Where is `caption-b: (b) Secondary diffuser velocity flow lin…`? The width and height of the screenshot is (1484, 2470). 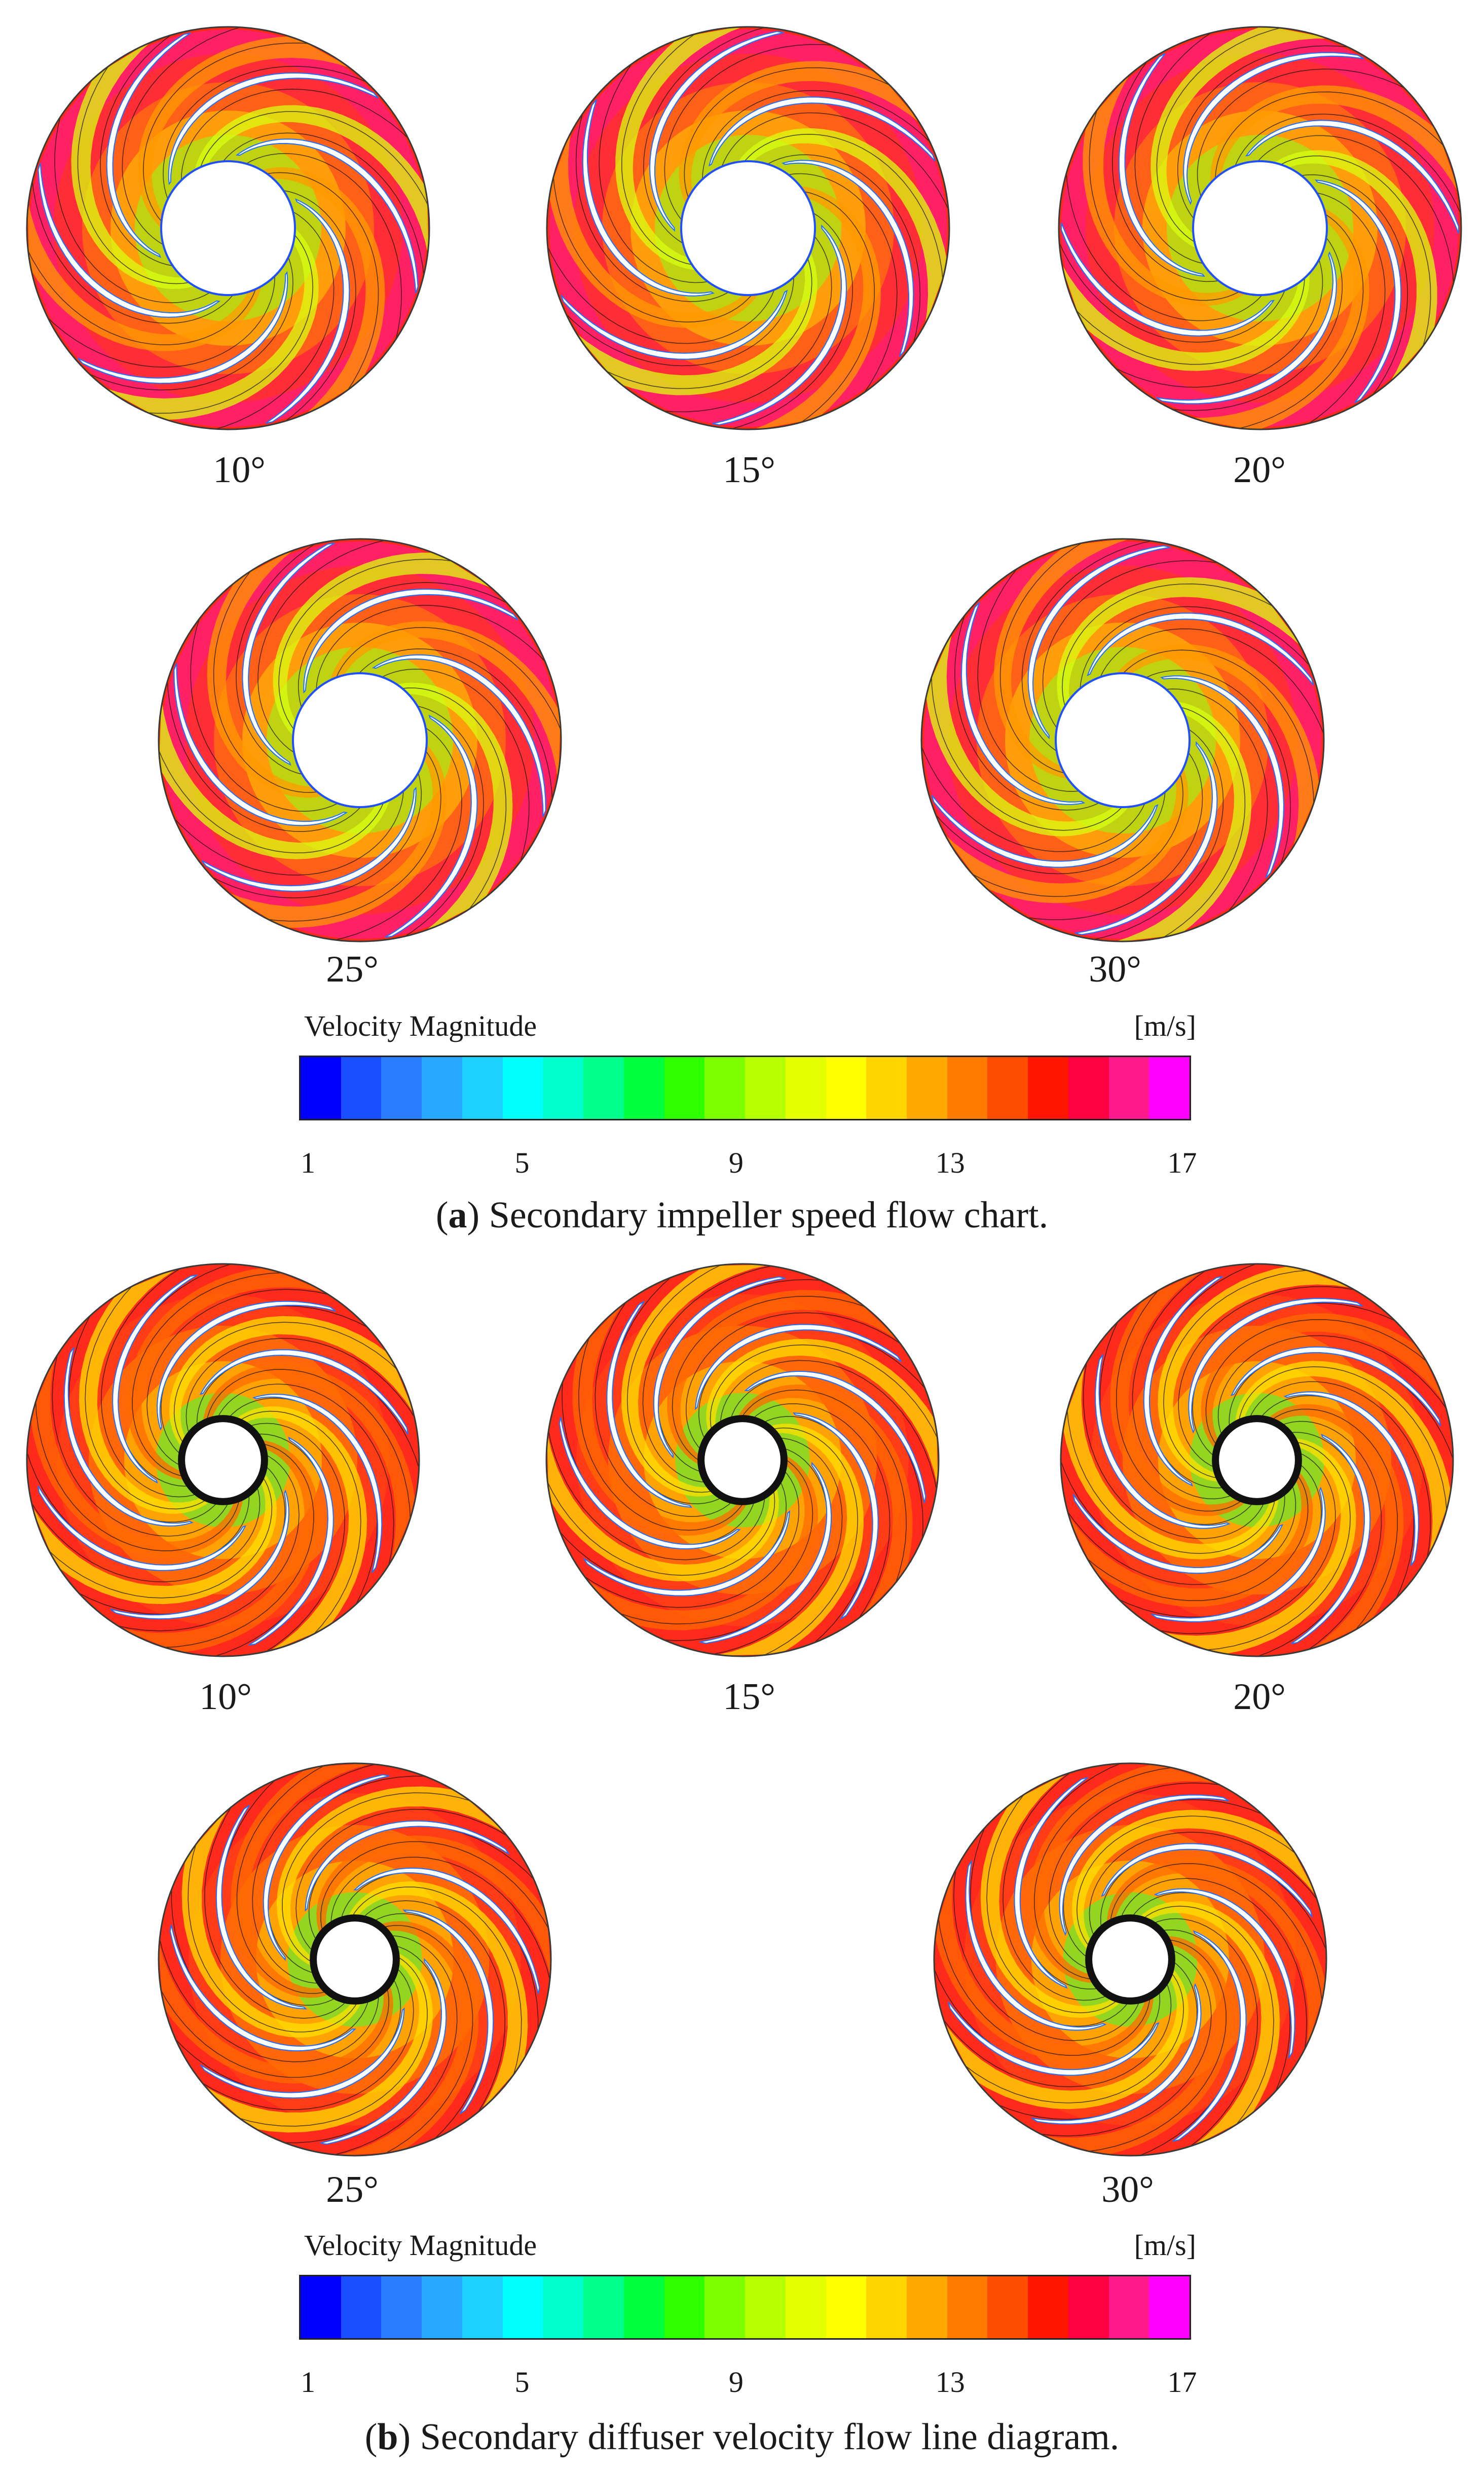 caption-b: (b) Secondary diffuser velocity flow lin… is located at coordinates (742, 2437).